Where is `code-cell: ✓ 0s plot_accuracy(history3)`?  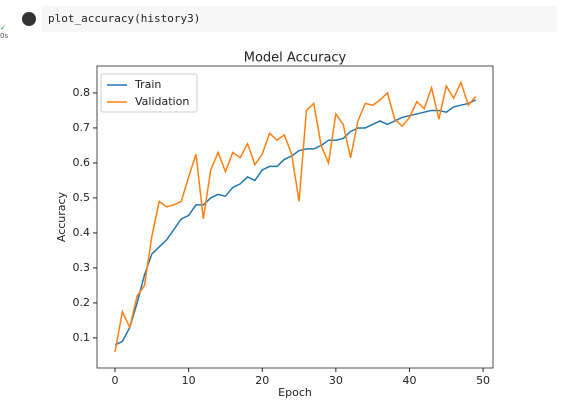 code-cell: ✓ 0s plot_accuracy(history3) is located at coordinates (281, 20).